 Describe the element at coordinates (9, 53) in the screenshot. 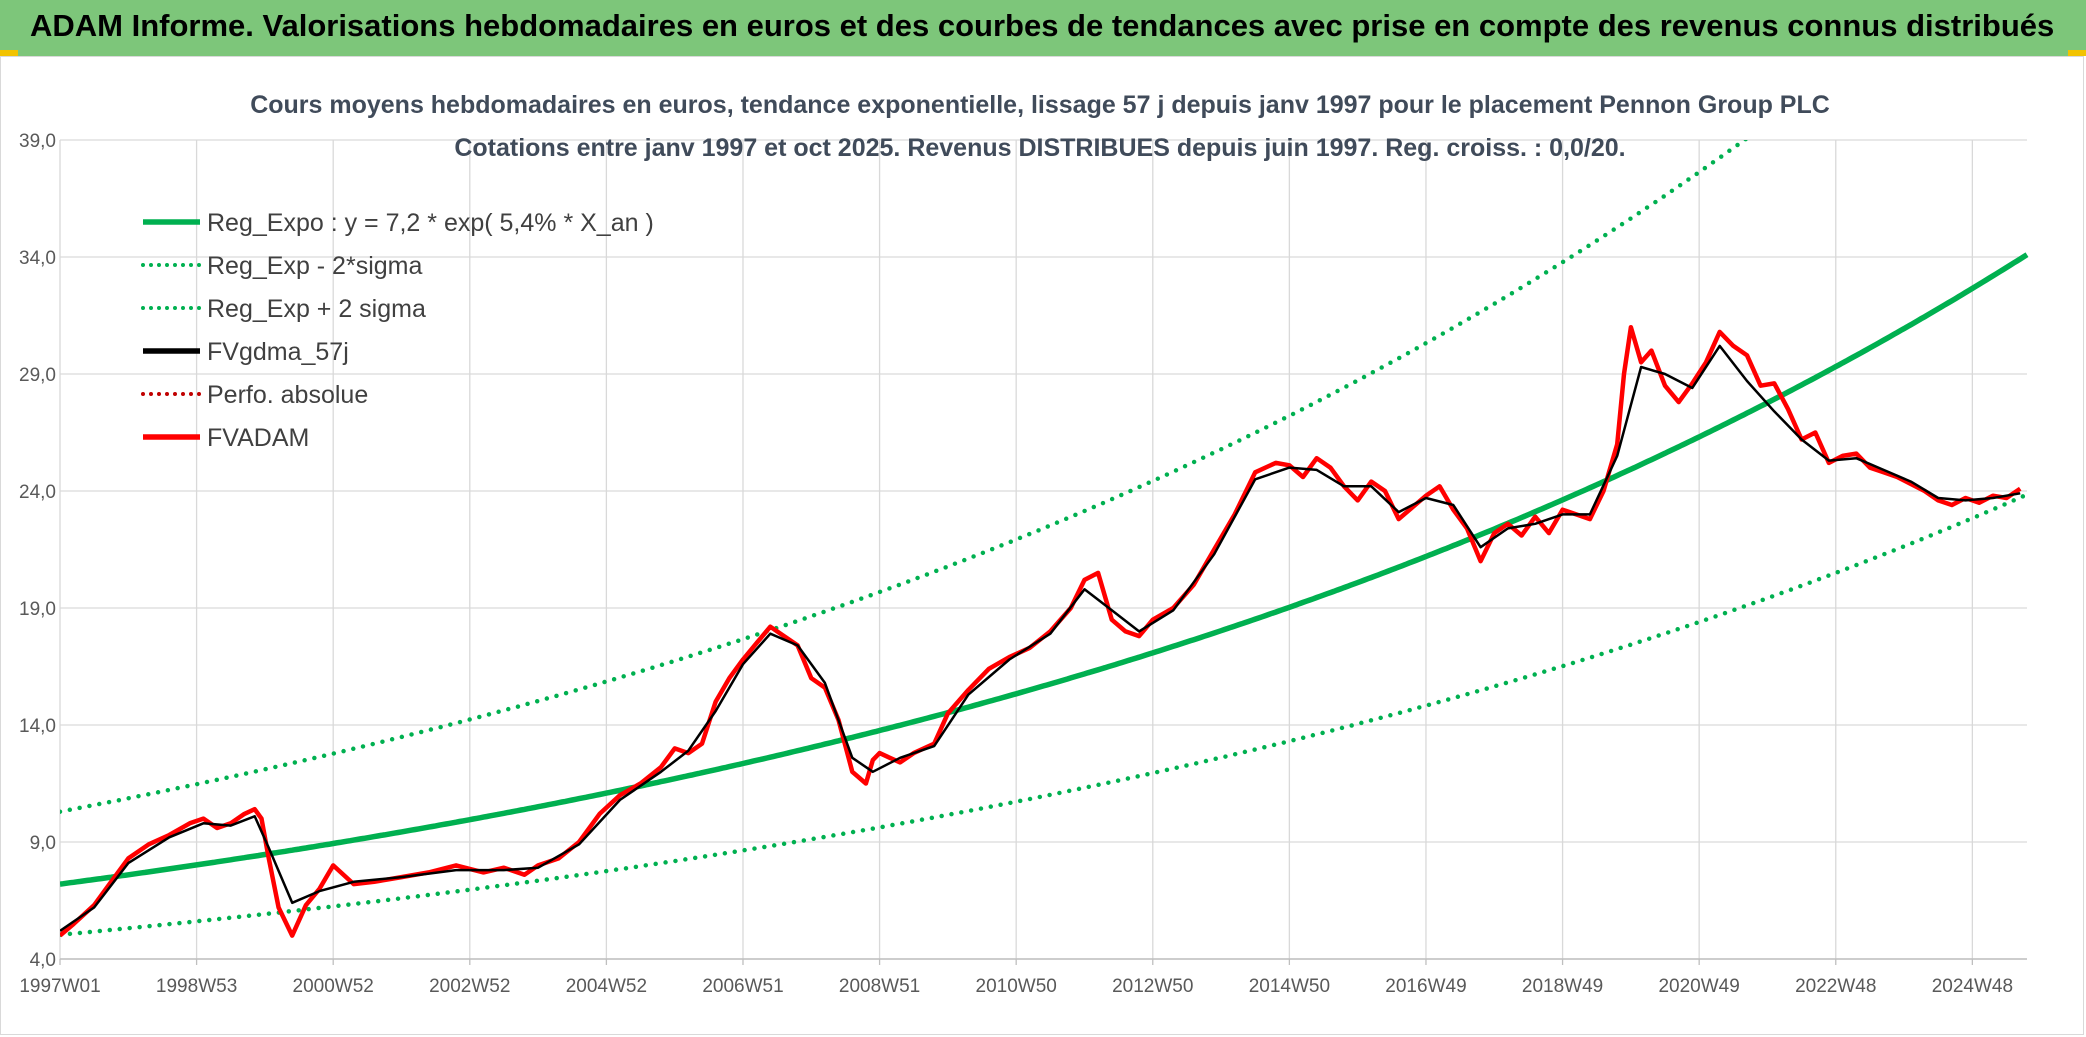

I see `corner-mark-left` at that location.